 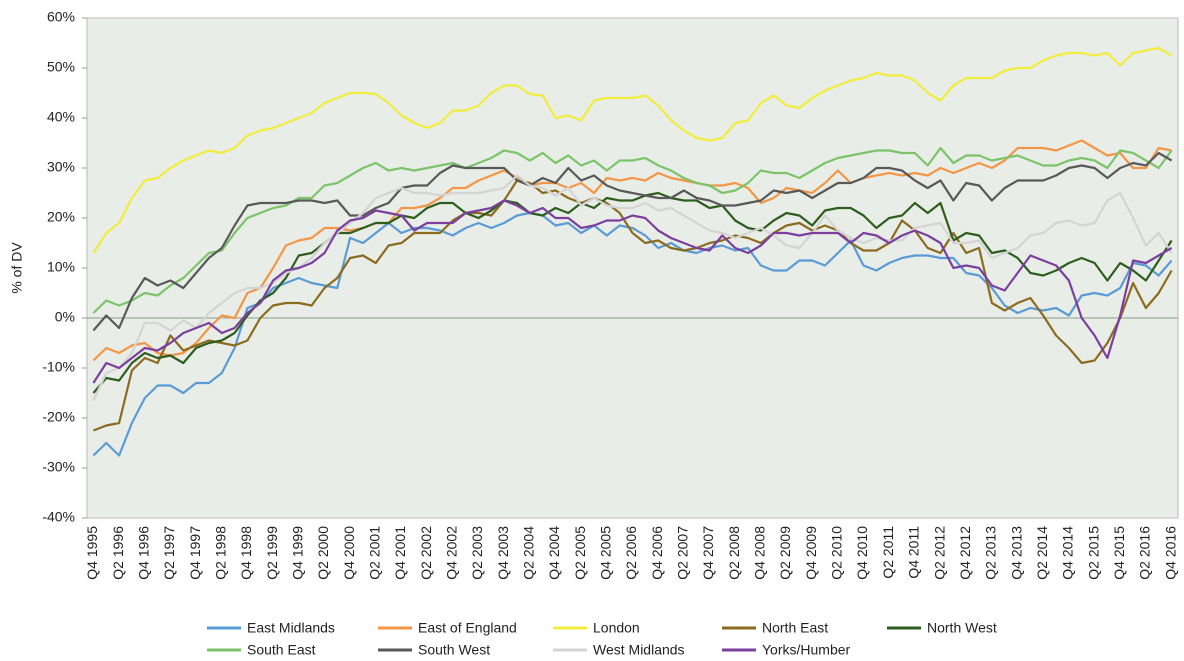 What do you see at coordinates (169, 553) in the screenshot?
I see `x-tick-label: Q2 1997` at bounding box center [169, 553].